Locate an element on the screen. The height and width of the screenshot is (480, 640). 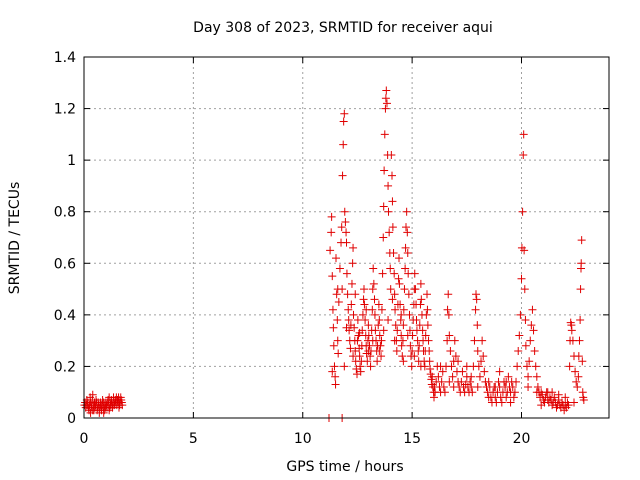
y-tick-label: 1 is located at coordinates (71, 161).